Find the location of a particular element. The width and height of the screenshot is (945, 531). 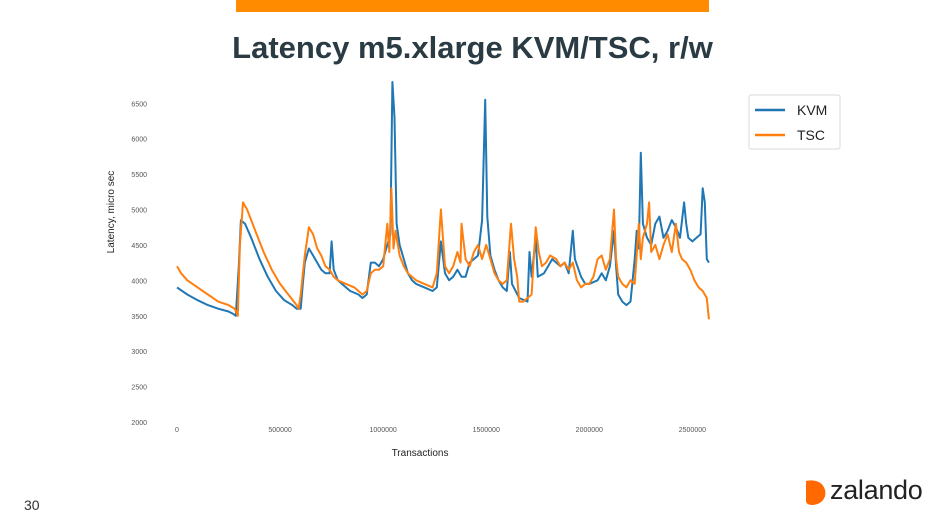

y-axis-label: Latency, micro sec is located at coordinates (111, 212).